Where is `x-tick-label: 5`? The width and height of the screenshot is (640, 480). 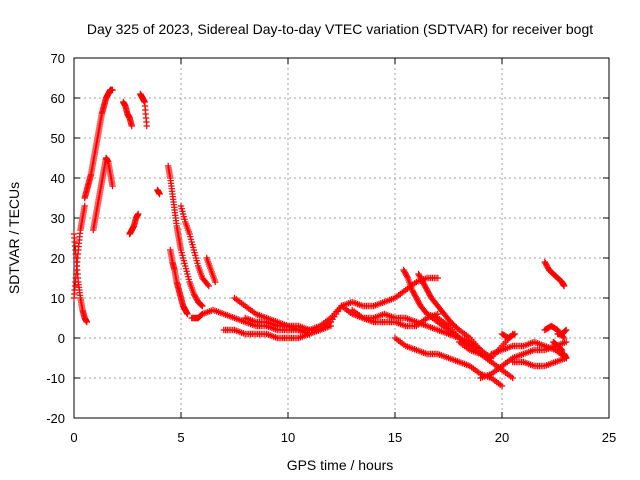 x-tick-label: 5 is located at coordinates (180, 437).